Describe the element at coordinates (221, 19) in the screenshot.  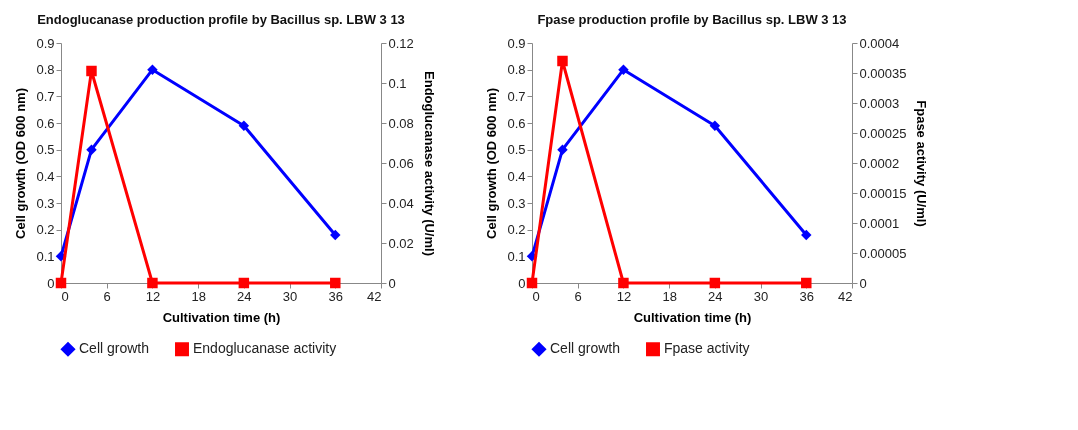
I see `chart-title: Endoglucanase production profile by Bacillus sp. LBW 3 13` at that location.